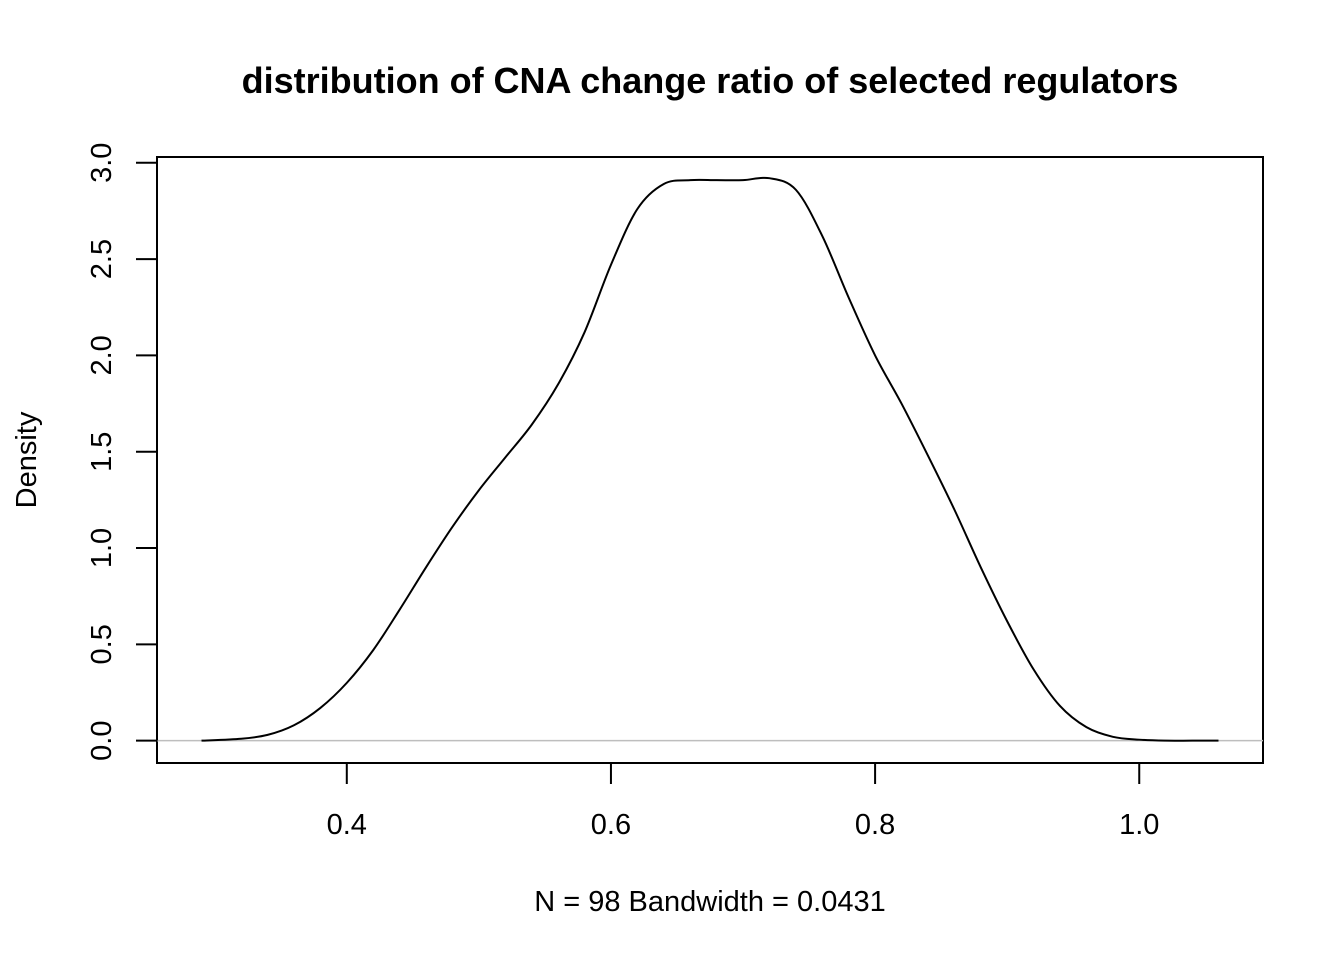 The image size is (1344, 960). I want to click on x-tick-label: 0.8, so click(875, 825).